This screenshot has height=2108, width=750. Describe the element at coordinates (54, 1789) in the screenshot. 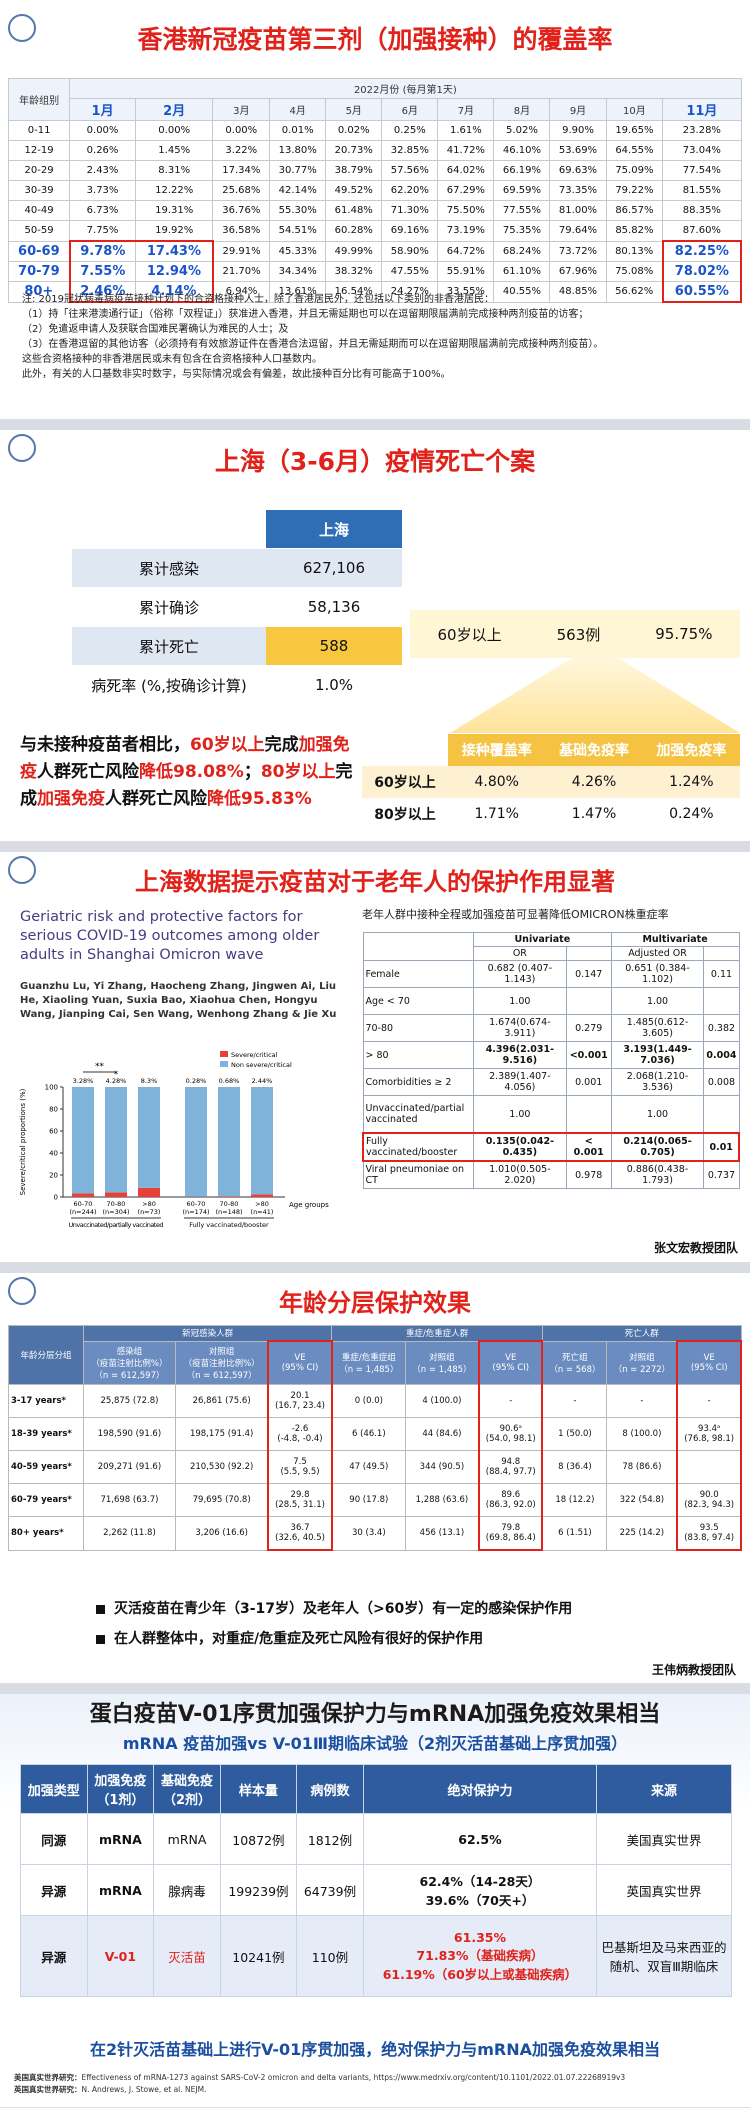

I see `column-header: 加强类型` at that location.